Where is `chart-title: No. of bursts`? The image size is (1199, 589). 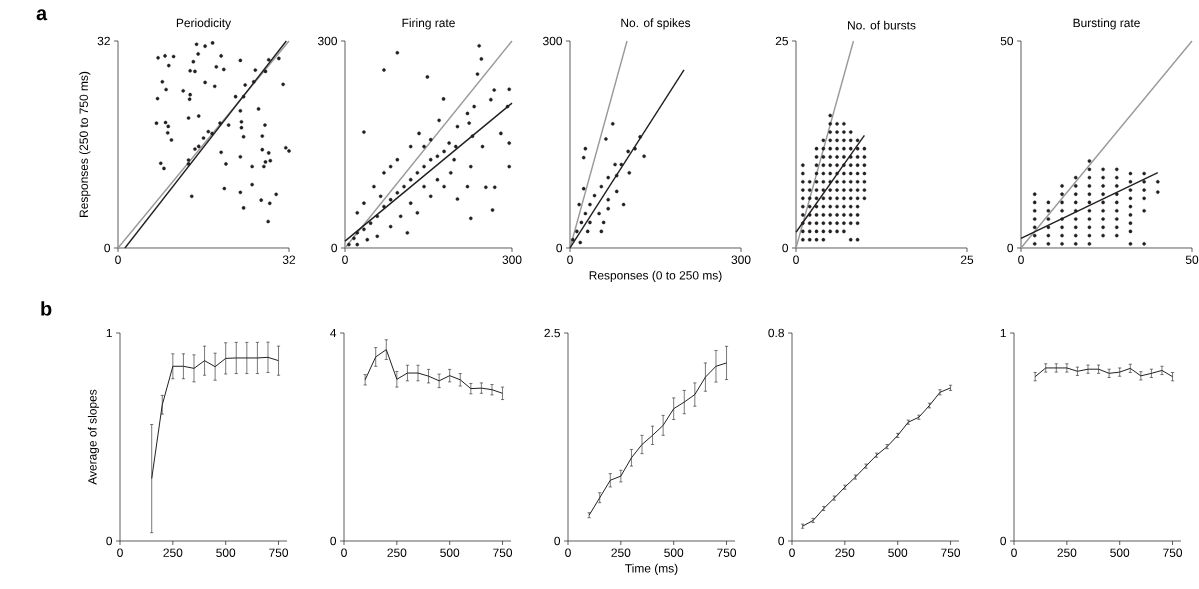 chart-title: No. of bursts is located at coordinates (882, 25).